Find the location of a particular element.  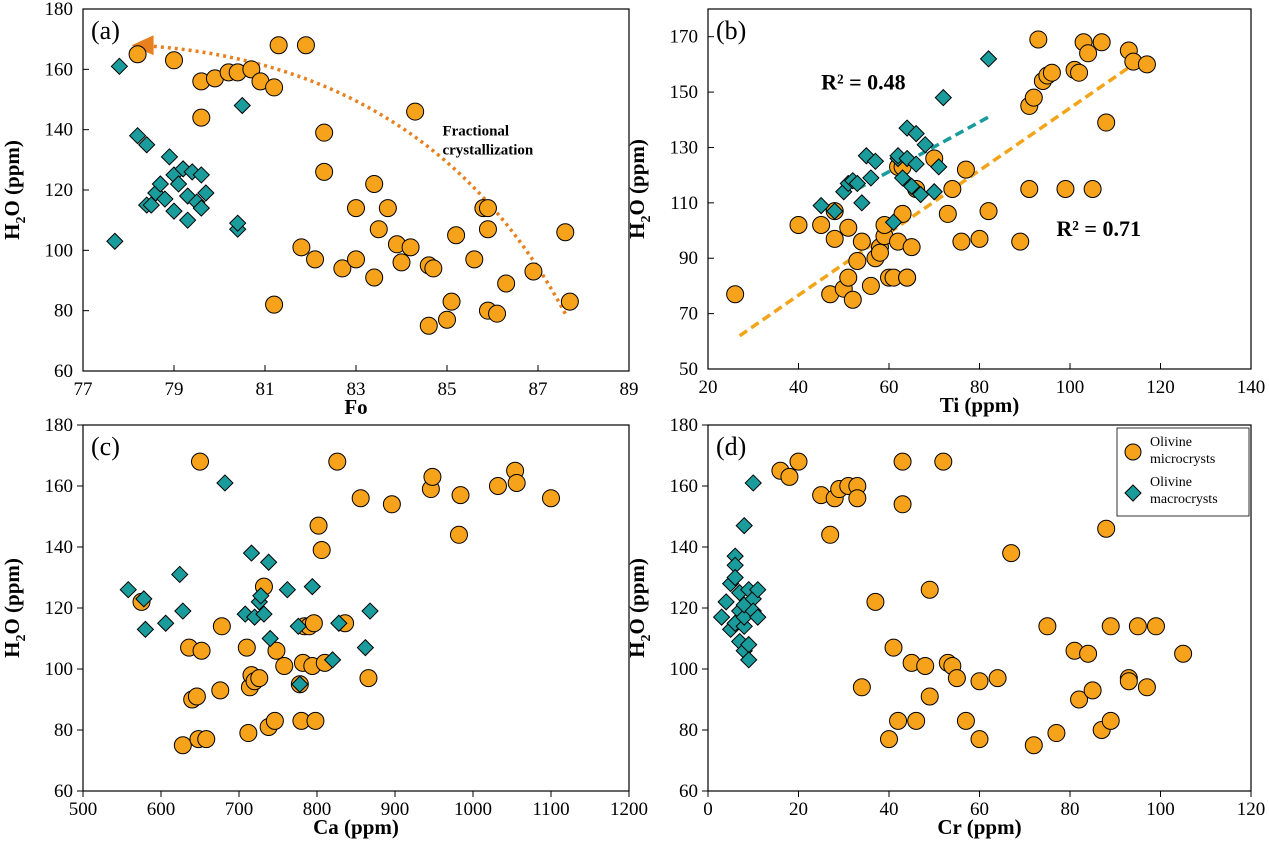

annotation-label: Fractional crystallization is located at coordinates (487, 141).